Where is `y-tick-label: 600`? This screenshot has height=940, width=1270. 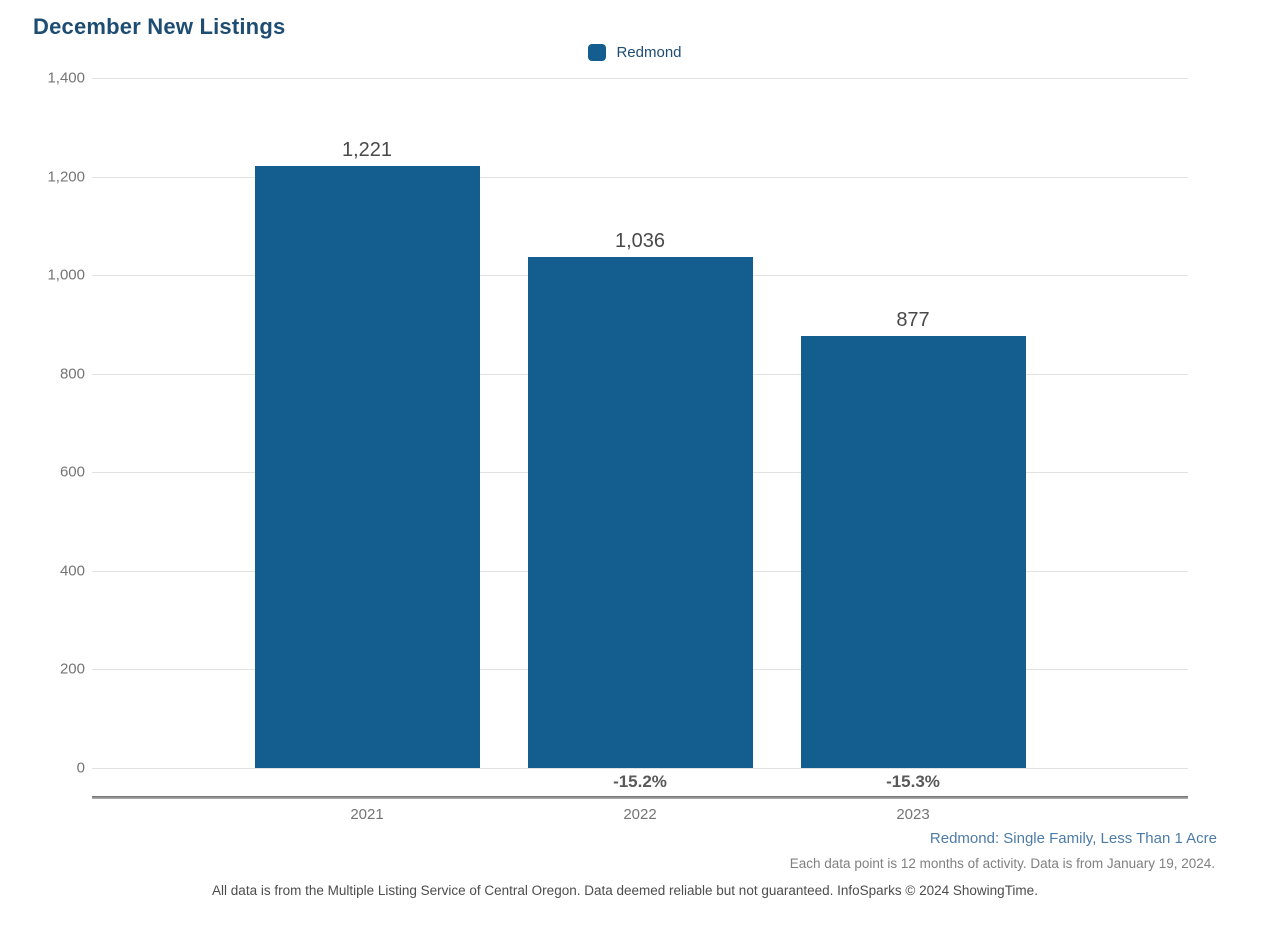
y-tick-label: 600 is located at coordinates (72, 472).